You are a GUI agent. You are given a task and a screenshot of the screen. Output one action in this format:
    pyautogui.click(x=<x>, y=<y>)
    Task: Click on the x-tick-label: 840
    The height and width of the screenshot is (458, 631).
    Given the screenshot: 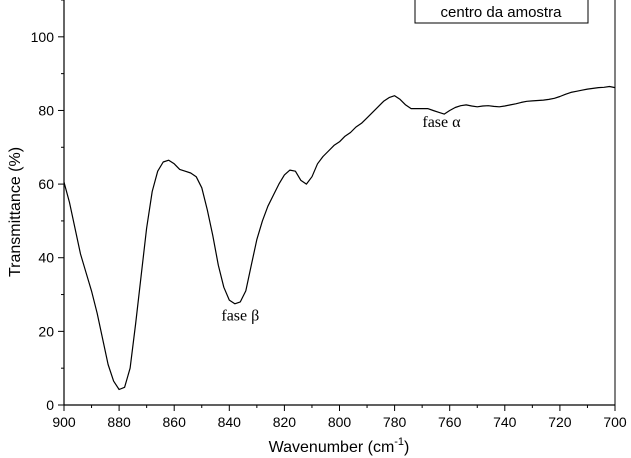 What is the action you would take?
    pyautogui.click(x=230, y=422)
    